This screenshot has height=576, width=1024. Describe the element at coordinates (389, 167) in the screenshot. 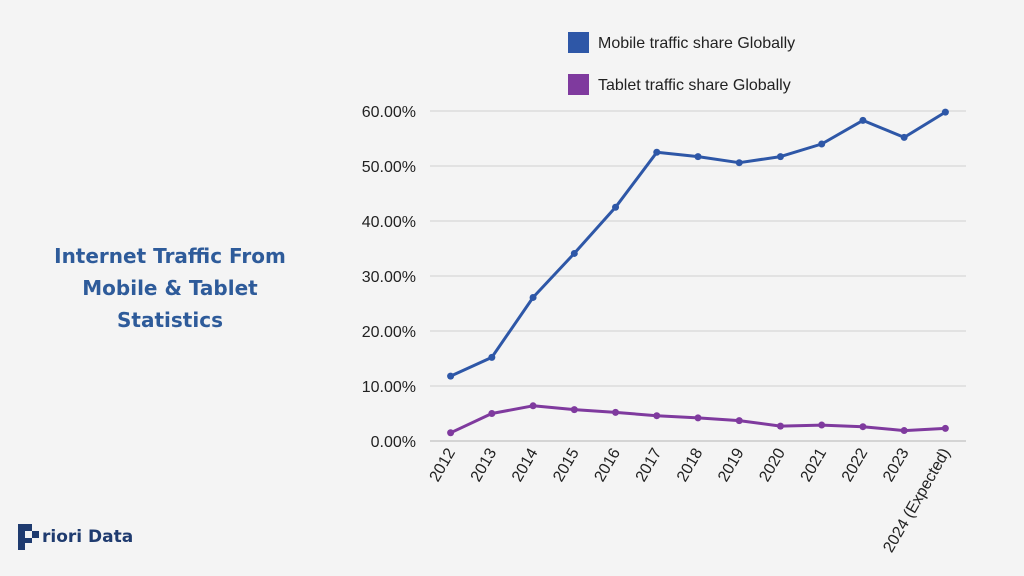

I see `y-tick-label: 50.00%` at that location.